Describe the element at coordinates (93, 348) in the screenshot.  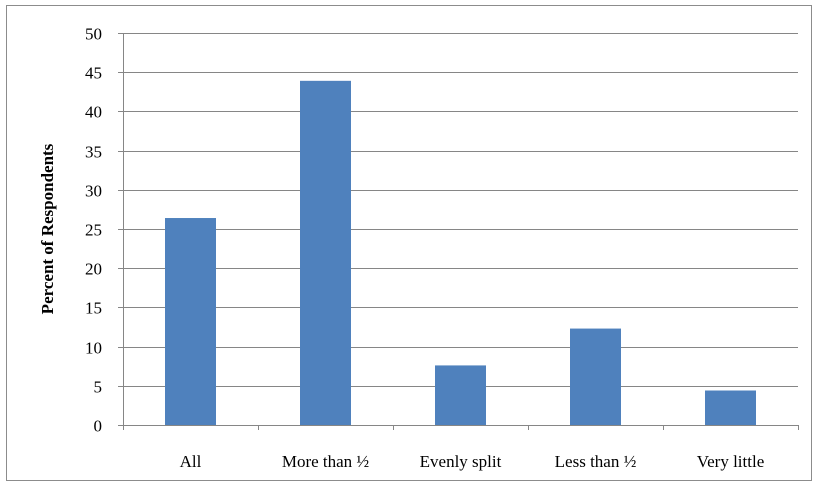
I see `y-tick-label: 10` at that location.